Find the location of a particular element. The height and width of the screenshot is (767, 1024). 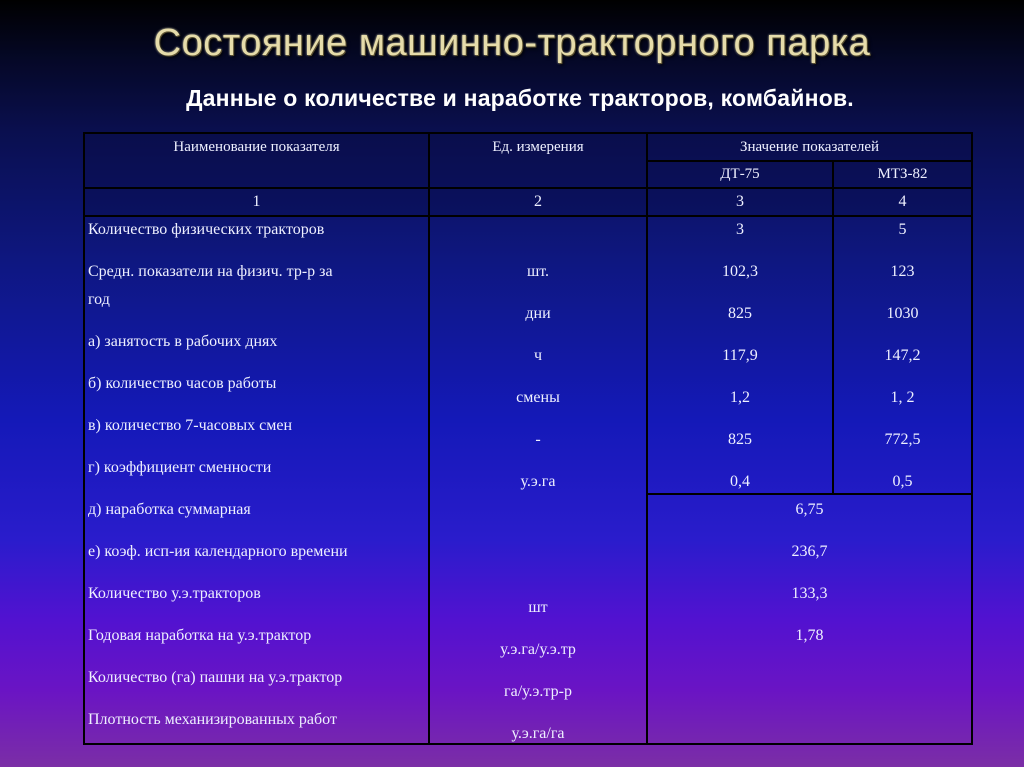

divider-header is located at coordinates (528, 188).